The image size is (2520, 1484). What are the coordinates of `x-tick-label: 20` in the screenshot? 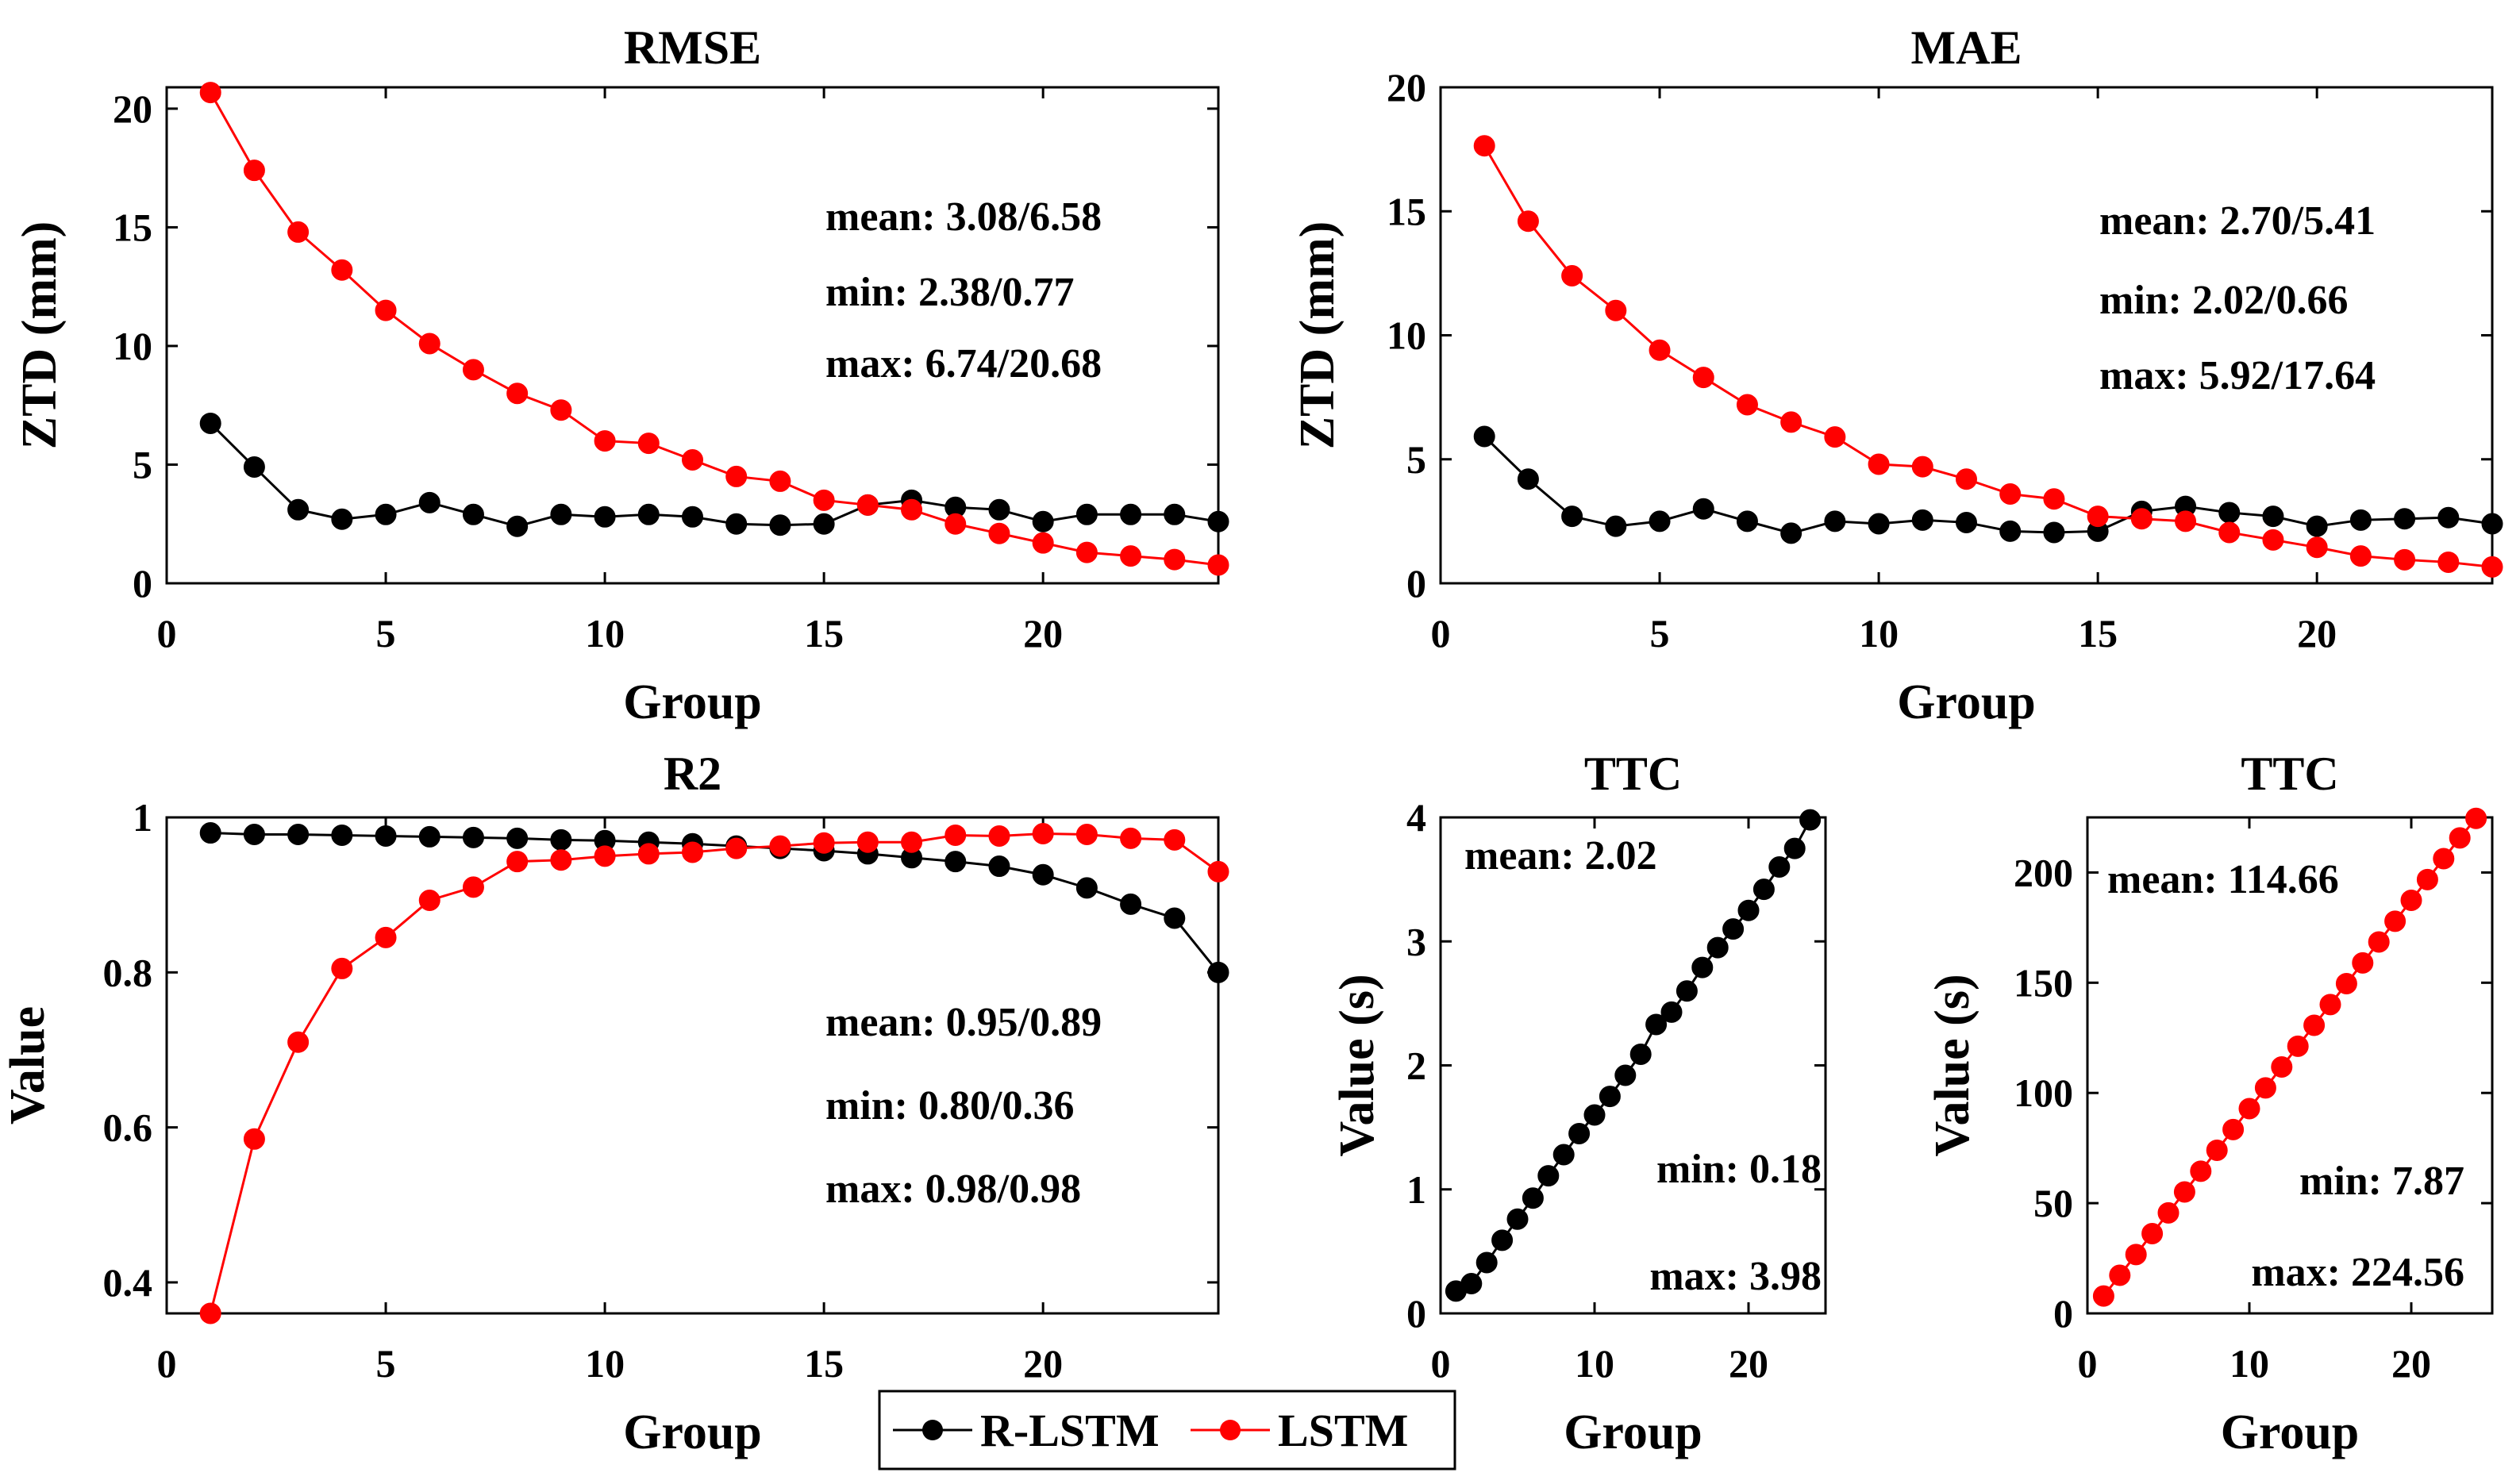 It's located at (1043, 1363).